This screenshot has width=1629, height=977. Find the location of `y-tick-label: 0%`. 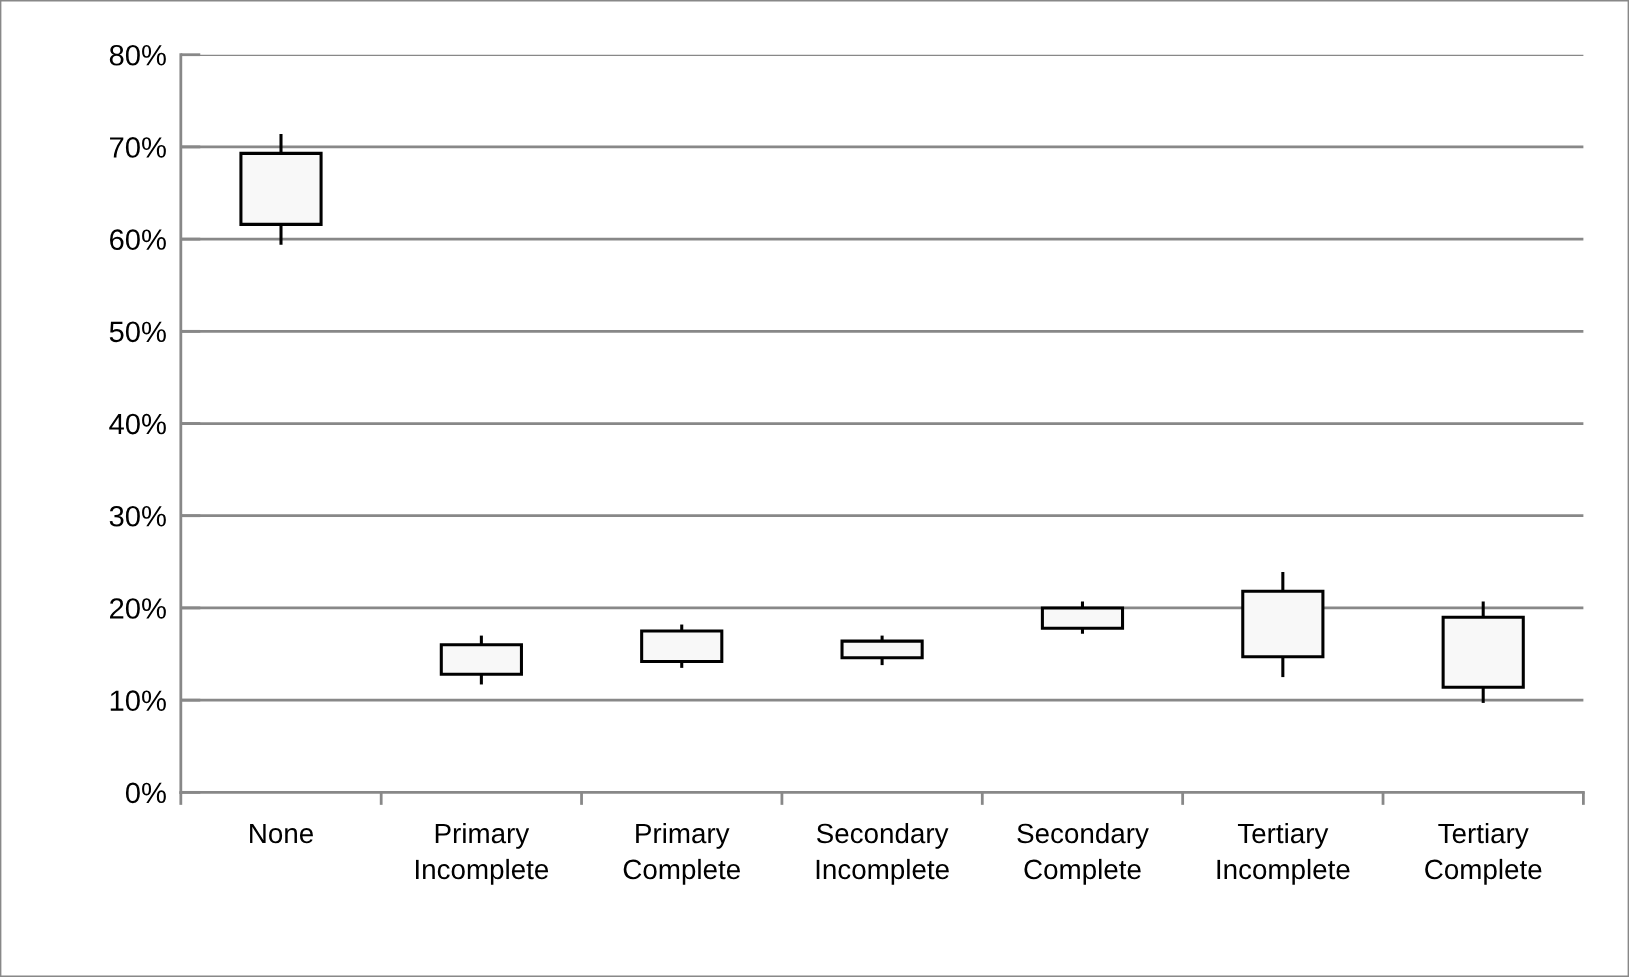

y-tick-label: 0% is located at coordinates (145, 793).